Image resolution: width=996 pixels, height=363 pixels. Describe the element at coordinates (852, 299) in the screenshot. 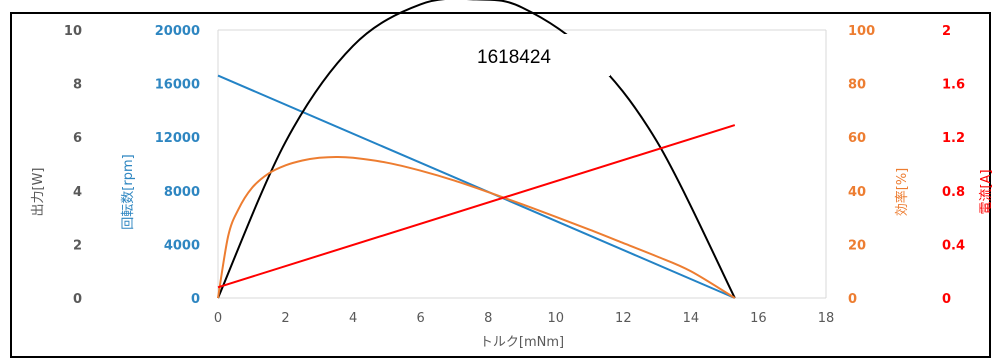

I see `efficiency-tick-label: 0` at that location.